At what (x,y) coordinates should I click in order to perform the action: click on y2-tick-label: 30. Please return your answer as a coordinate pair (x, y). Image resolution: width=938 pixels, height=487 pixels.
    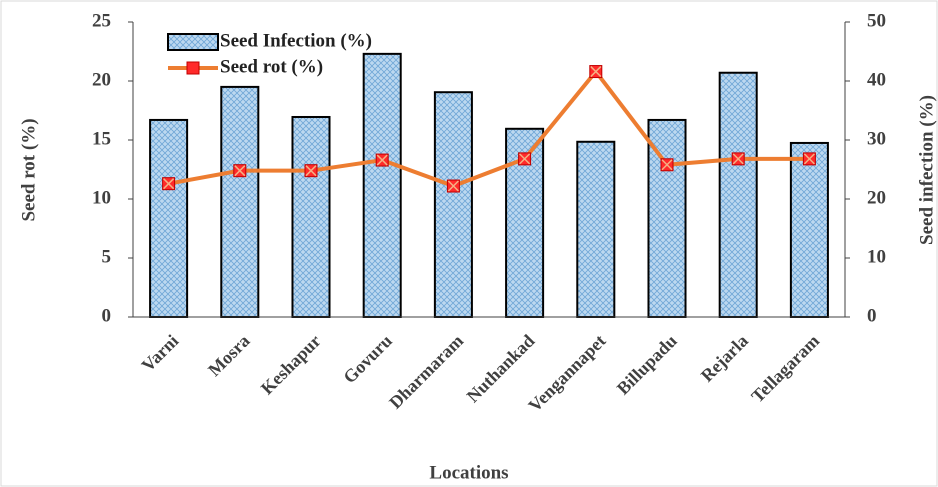
    Looking at the image, I should click on (876, 138).